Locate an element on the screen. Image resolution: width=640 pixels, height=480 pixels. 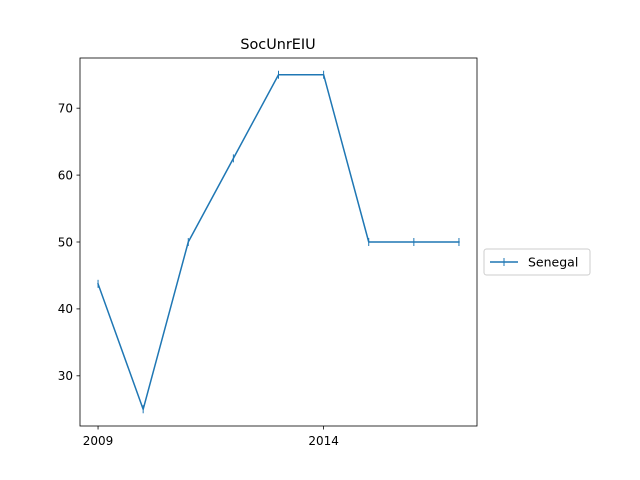
x-tick-label: 2009 is located at coordinates (98, 441).